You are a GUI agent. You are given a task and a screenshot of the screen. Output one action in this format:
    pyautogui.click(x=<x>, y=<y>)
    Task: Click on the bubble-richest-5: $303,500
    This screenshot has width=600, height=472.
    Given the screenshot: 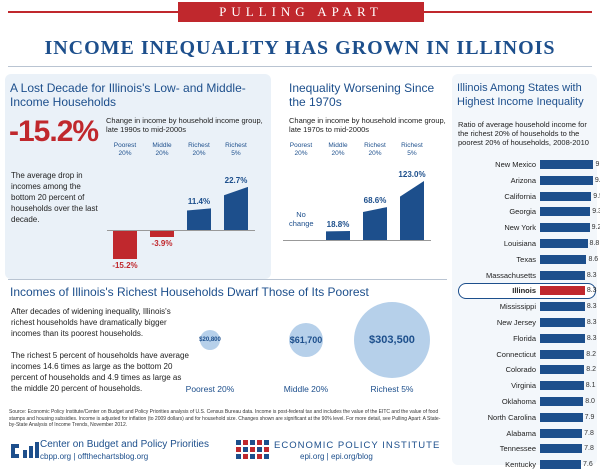 What is the action you would take?
    pyautogui.click(x=392, y=340)
    